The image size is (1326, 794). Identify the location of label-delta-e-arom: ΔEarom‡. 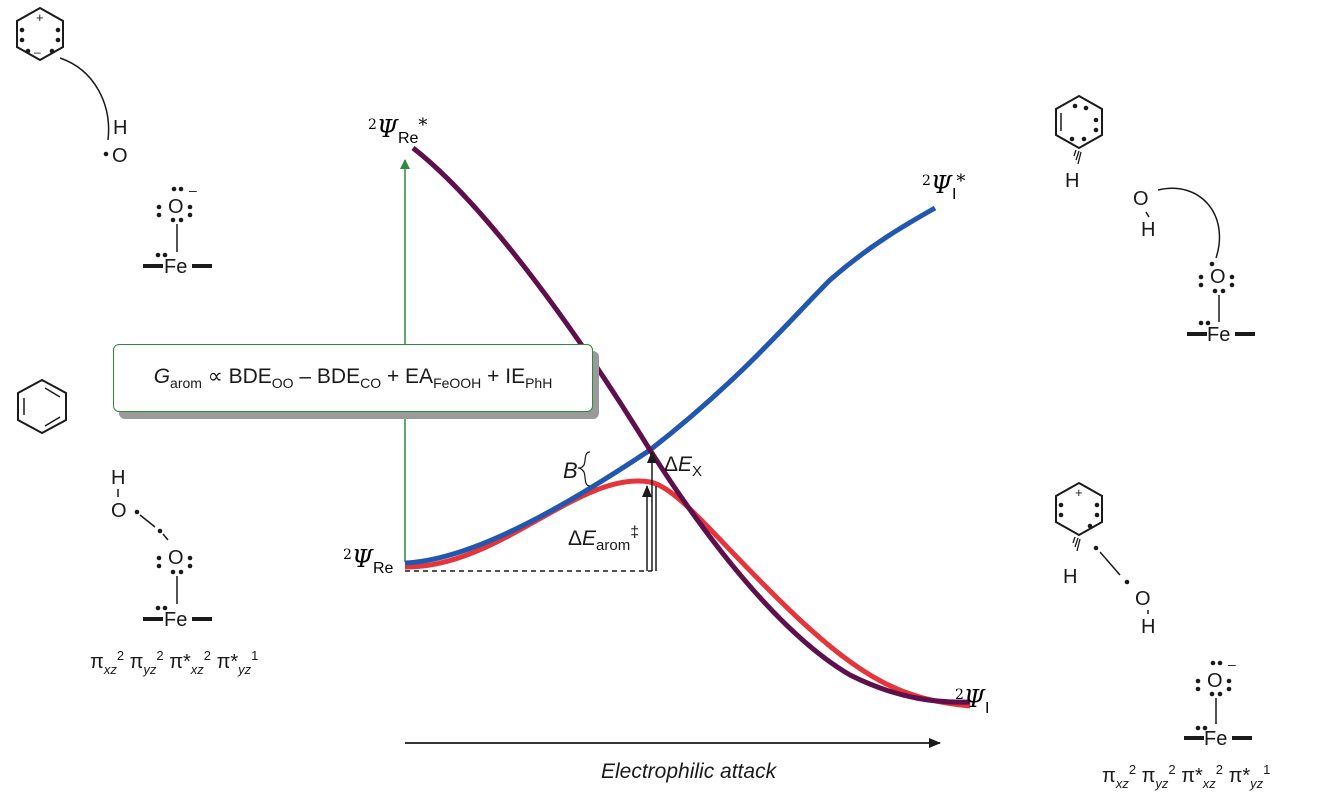
(603, 539).